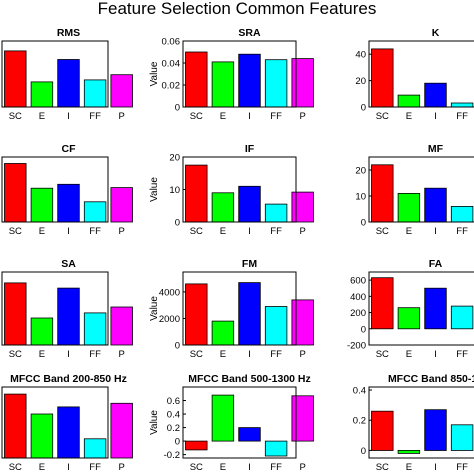  Describe the element at coordinates (169, 292) in the screenshot. I see `y-tick-label: 4000` at that location.